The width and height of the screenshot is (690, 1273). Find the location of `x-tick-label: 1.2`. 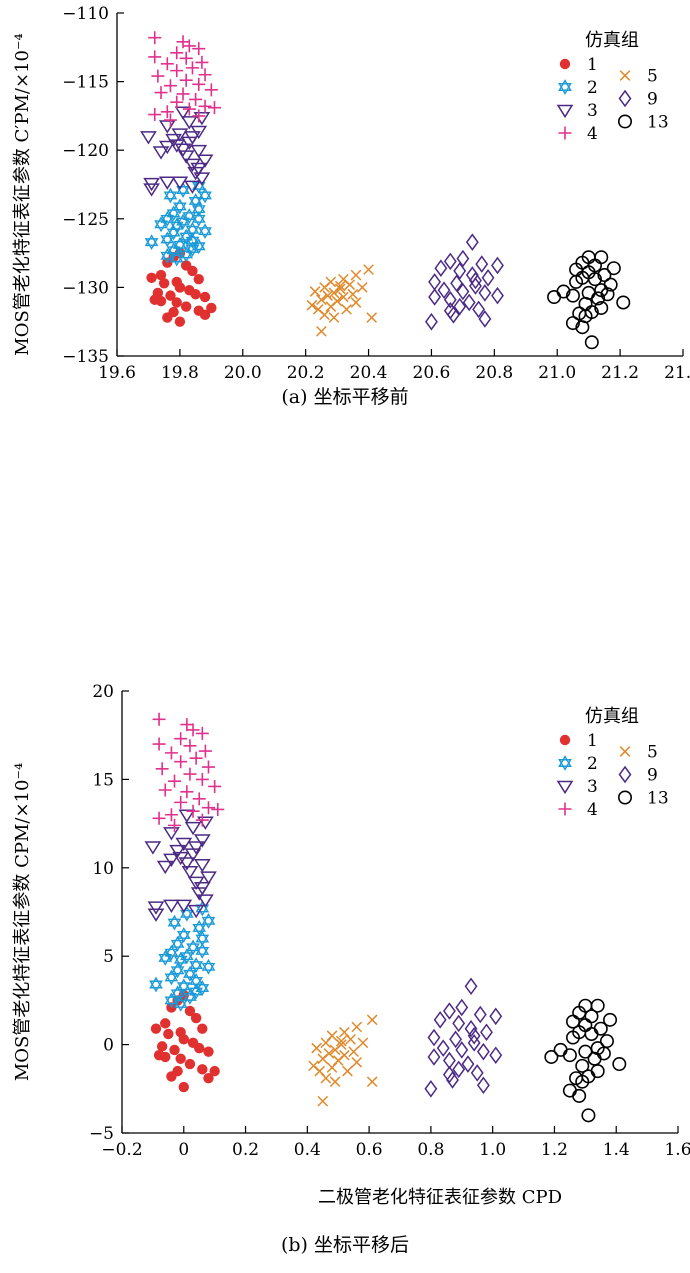

x-tick-label: 1.2 is located at coordinates (554, 1150).